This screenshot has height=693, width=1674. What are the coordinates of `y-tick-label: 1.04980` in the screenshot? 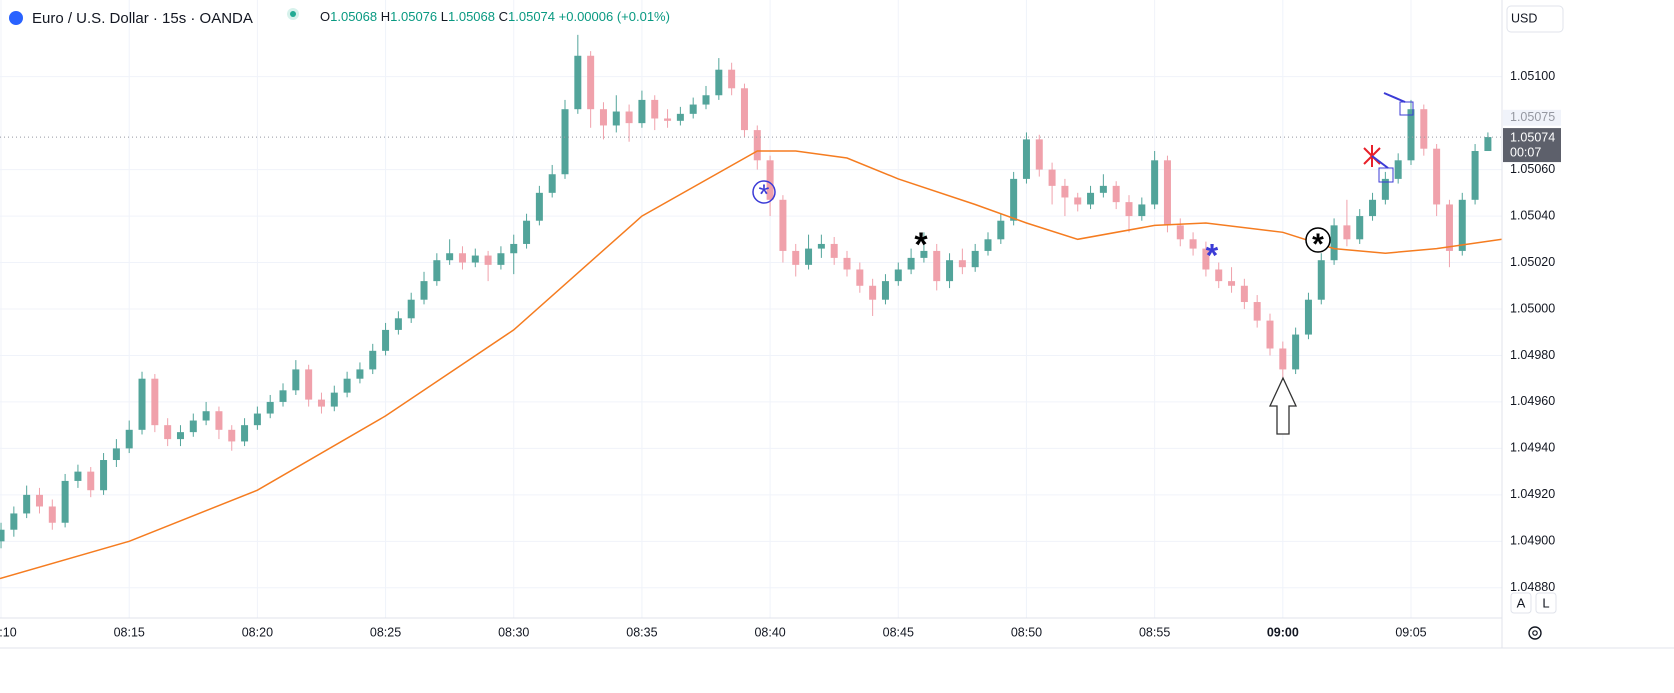 It's located at (1532, 355).